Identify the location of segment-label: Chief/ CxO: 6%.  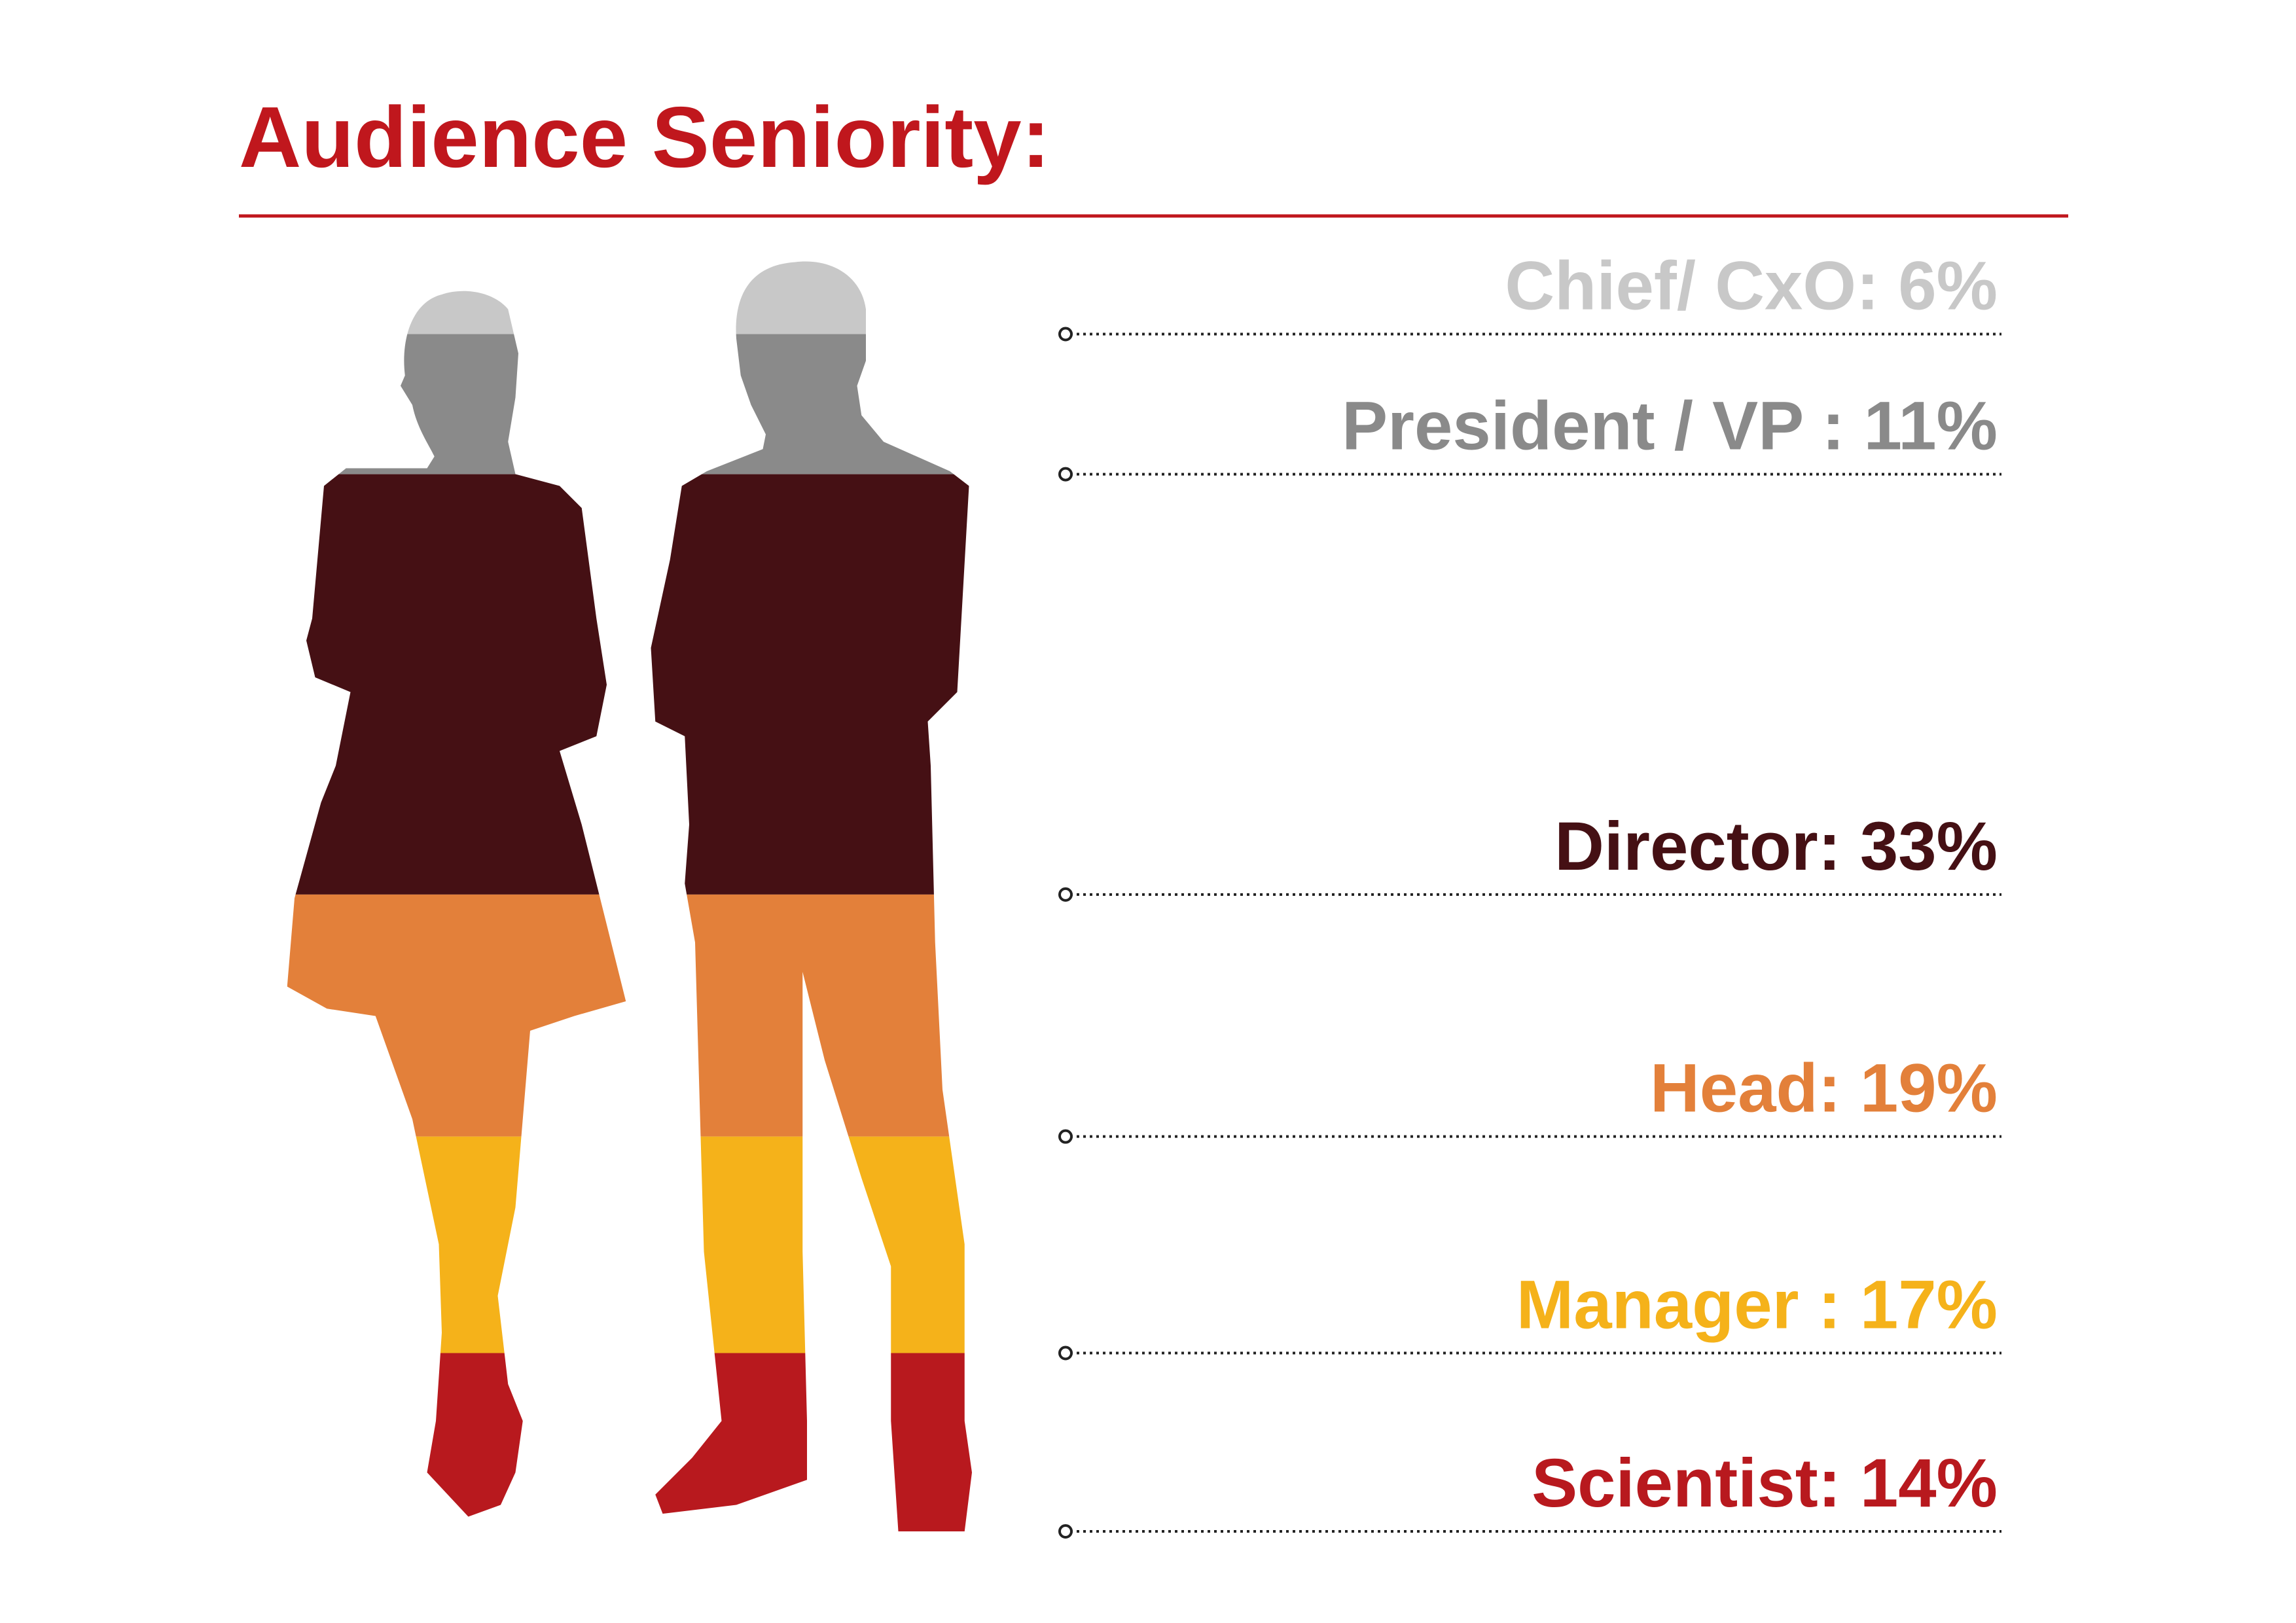
(1751, 286).